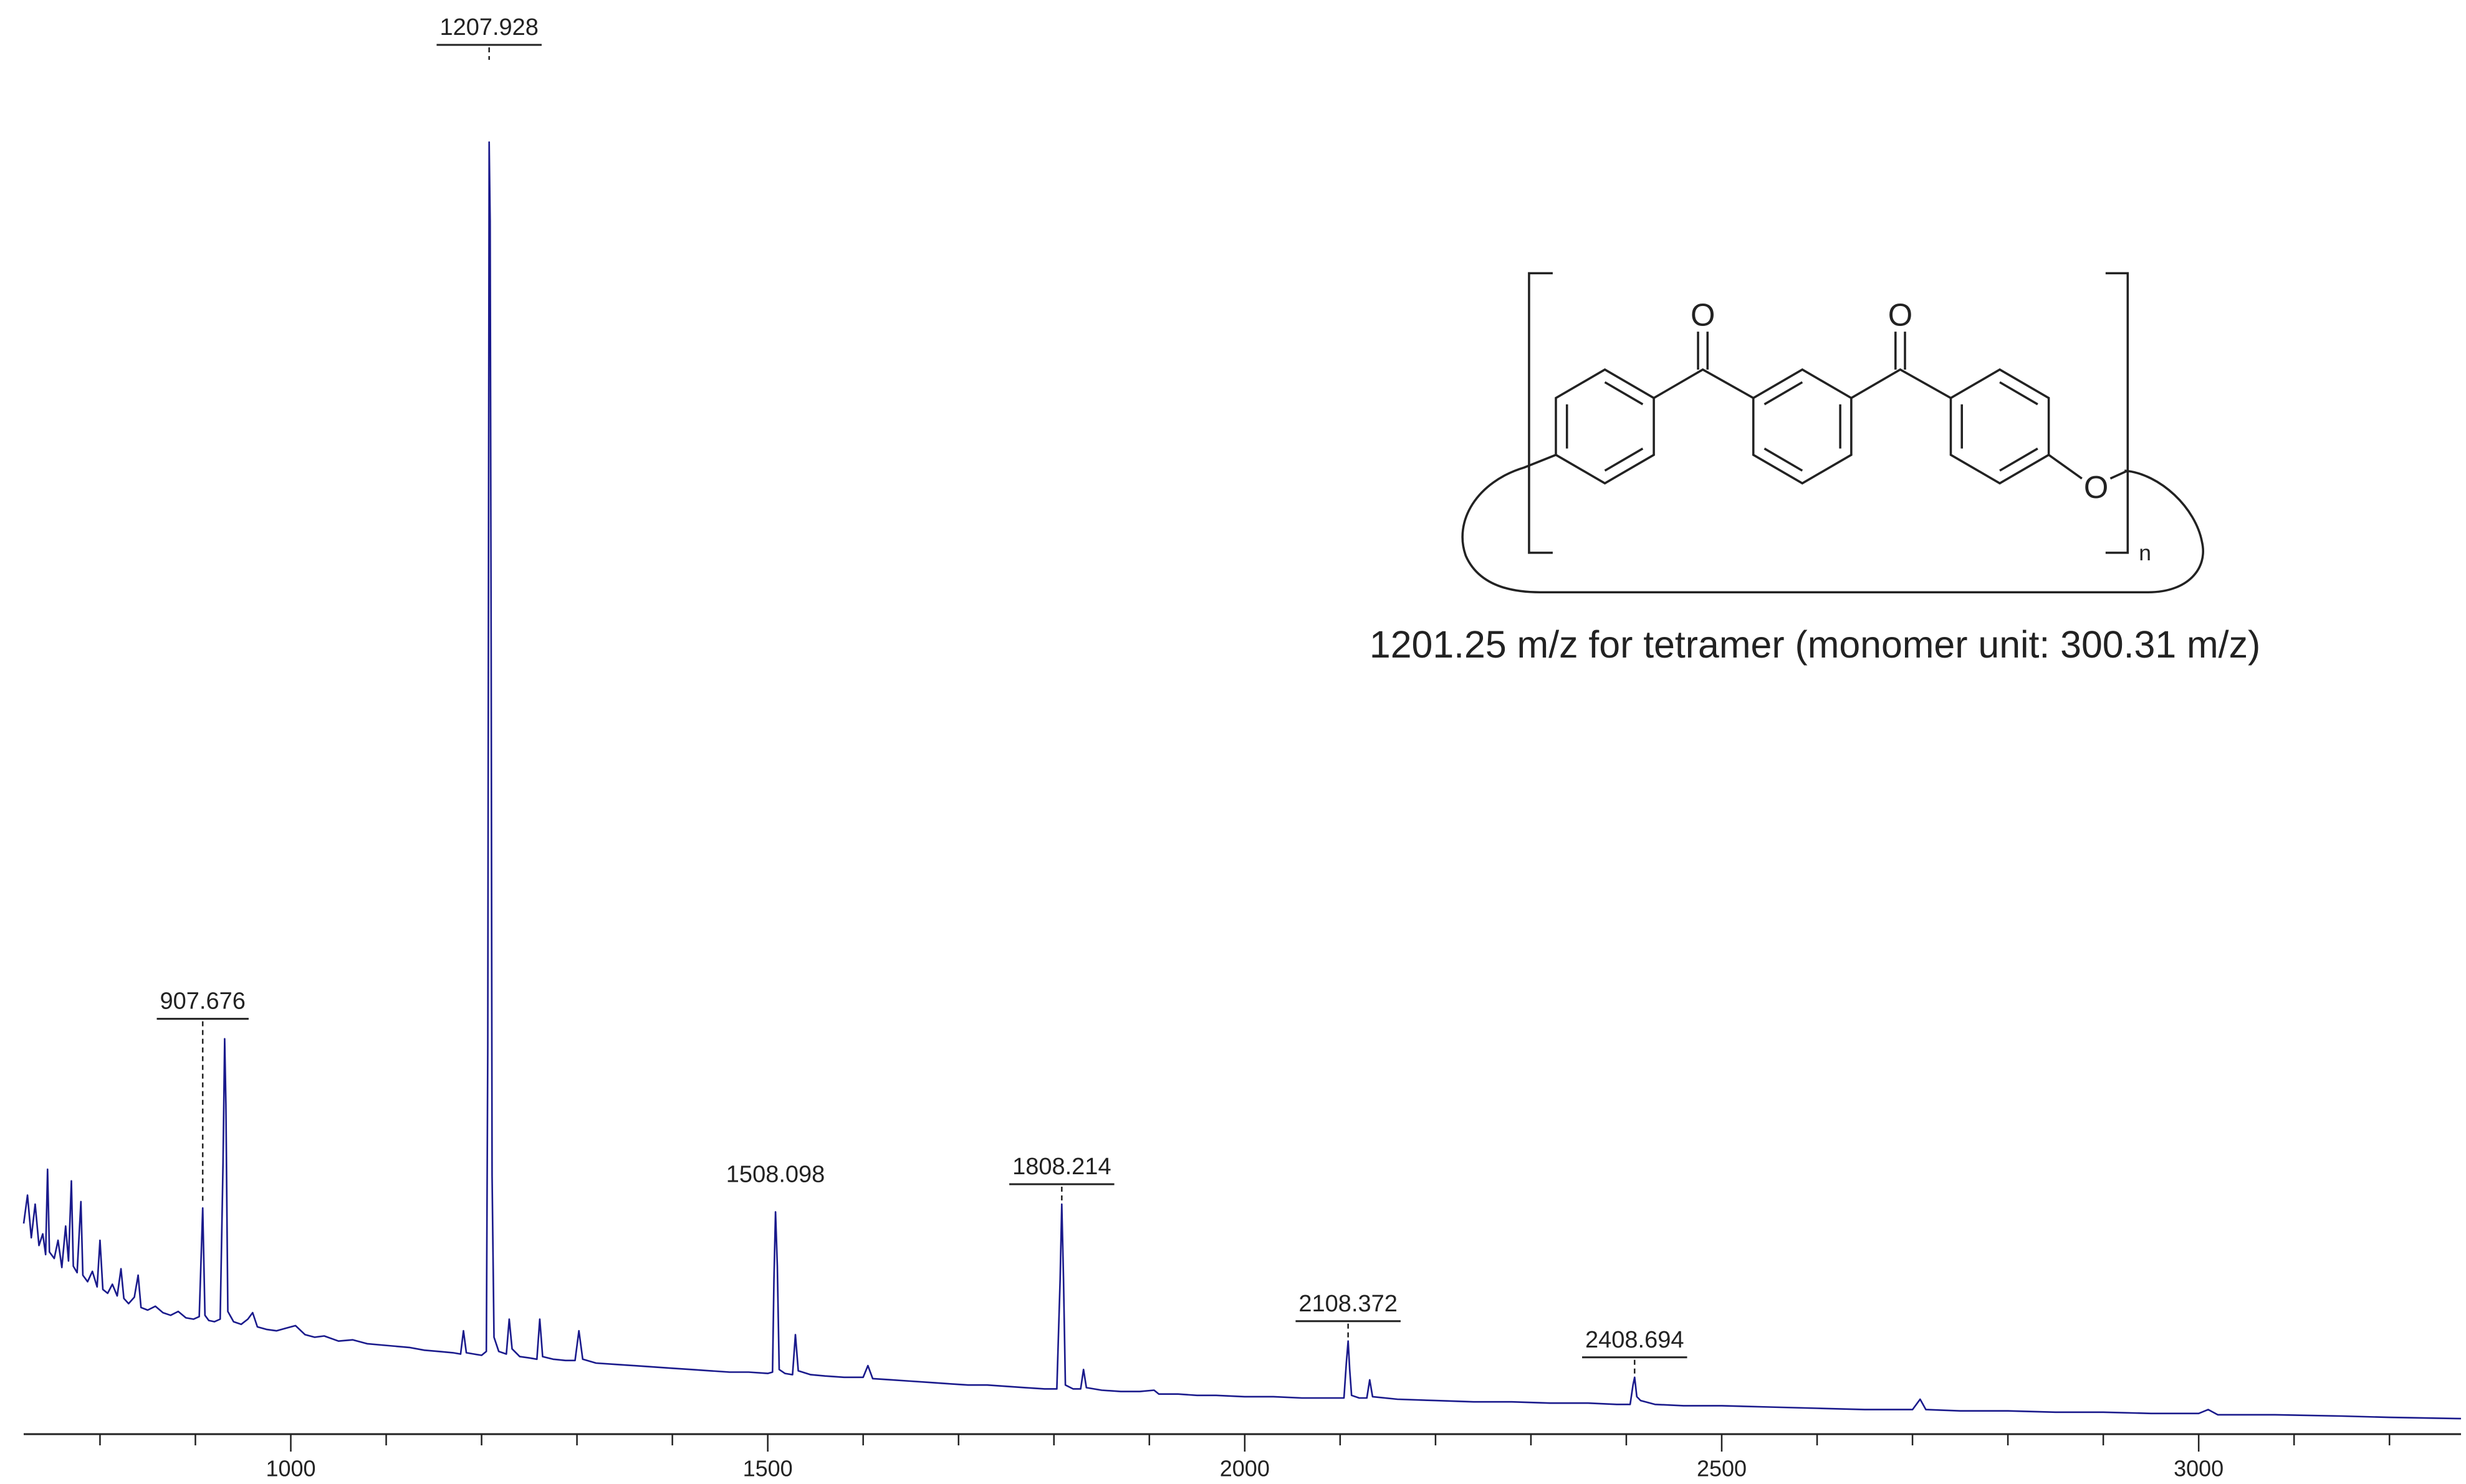 The height and width of the screenshot is (1484, 2466). What do you see at coordinates (489, 27) in the screenshot?
I see `peak-label: 1207.928` at bounding box center [489, 27].